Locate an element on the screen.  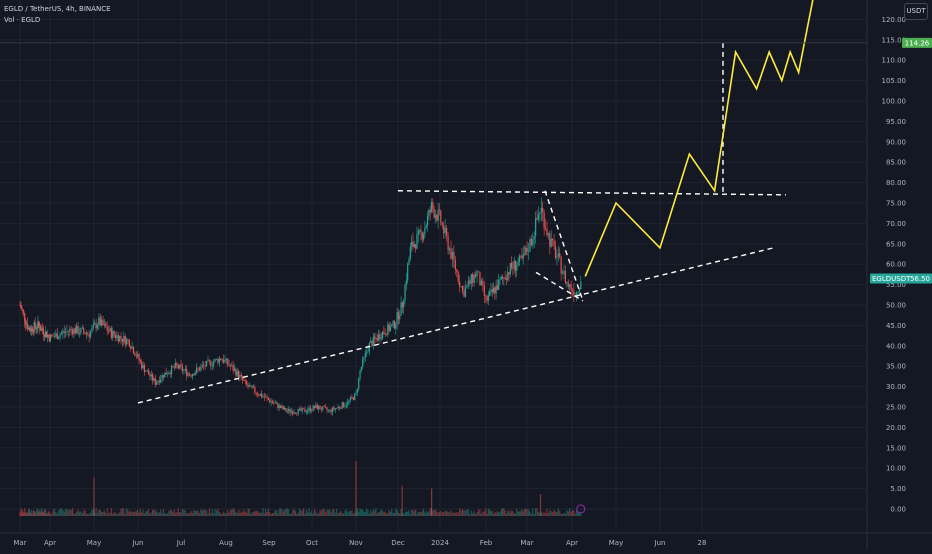
currency-button: USDT is located at coordinates (916, 11).